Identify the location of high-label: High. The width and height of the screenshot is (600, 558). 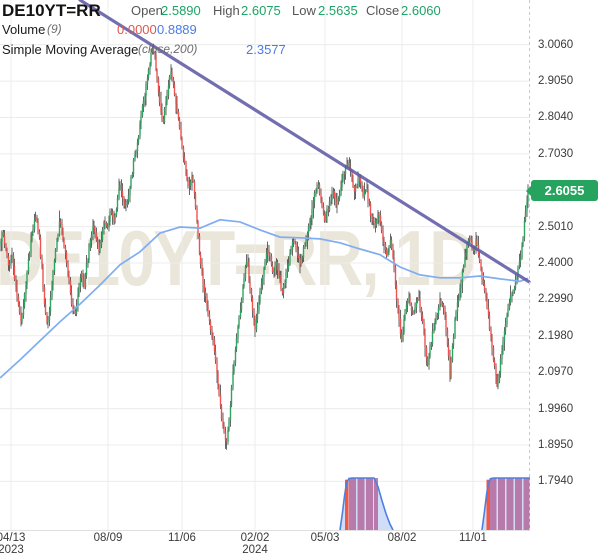
(226, 10).